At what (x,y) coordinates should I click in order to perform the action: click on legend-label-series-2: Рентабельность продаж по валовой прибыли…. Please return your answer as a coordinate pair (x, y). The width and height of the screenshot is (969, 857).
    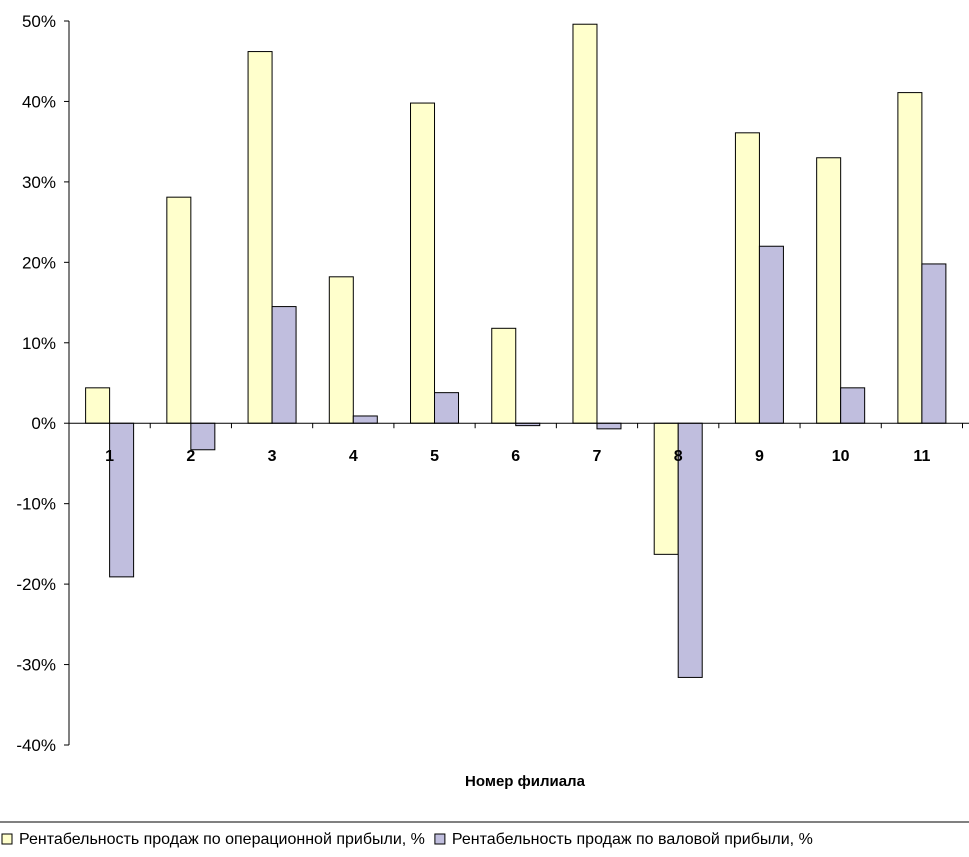
    Looking at the image, I should click on (632, 839).